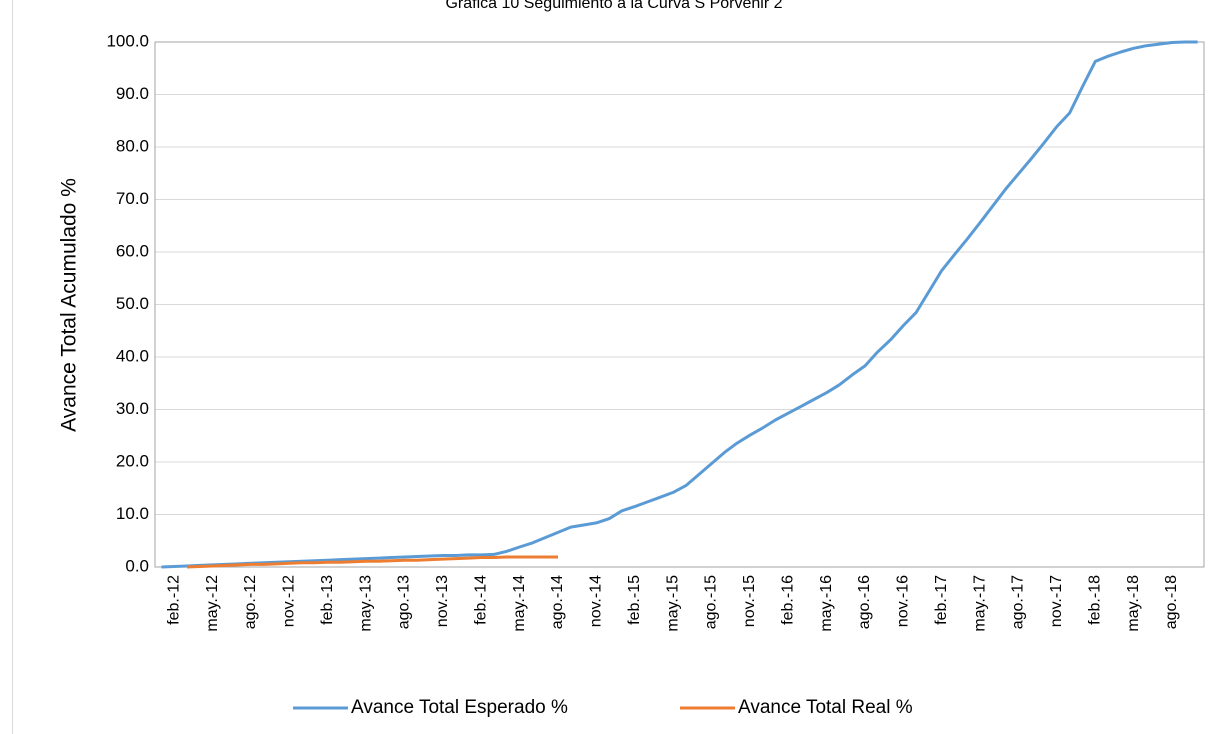 This screenshot has width=1216, height=734. Describe the element at coordinates (132, 408) in the screenshot. I see `y-tick-label: 30.0` at that location.